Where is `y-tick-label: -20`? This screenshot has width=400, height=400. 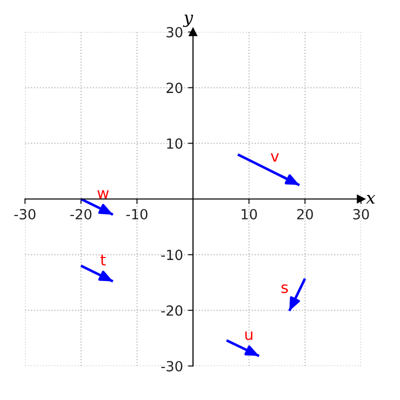
y-tick-label: -20 is located at coordinates (171, 310).